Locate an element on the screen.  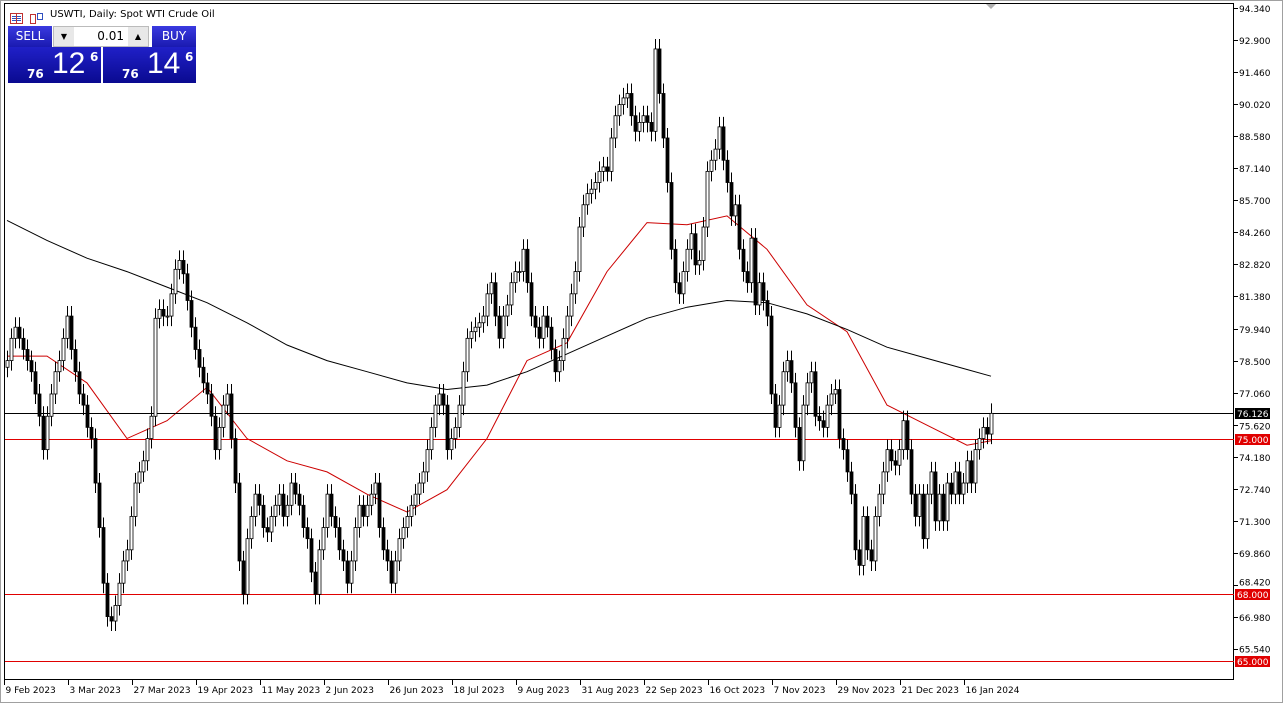
chart-properties-icon is located at coordinates (36, 16).